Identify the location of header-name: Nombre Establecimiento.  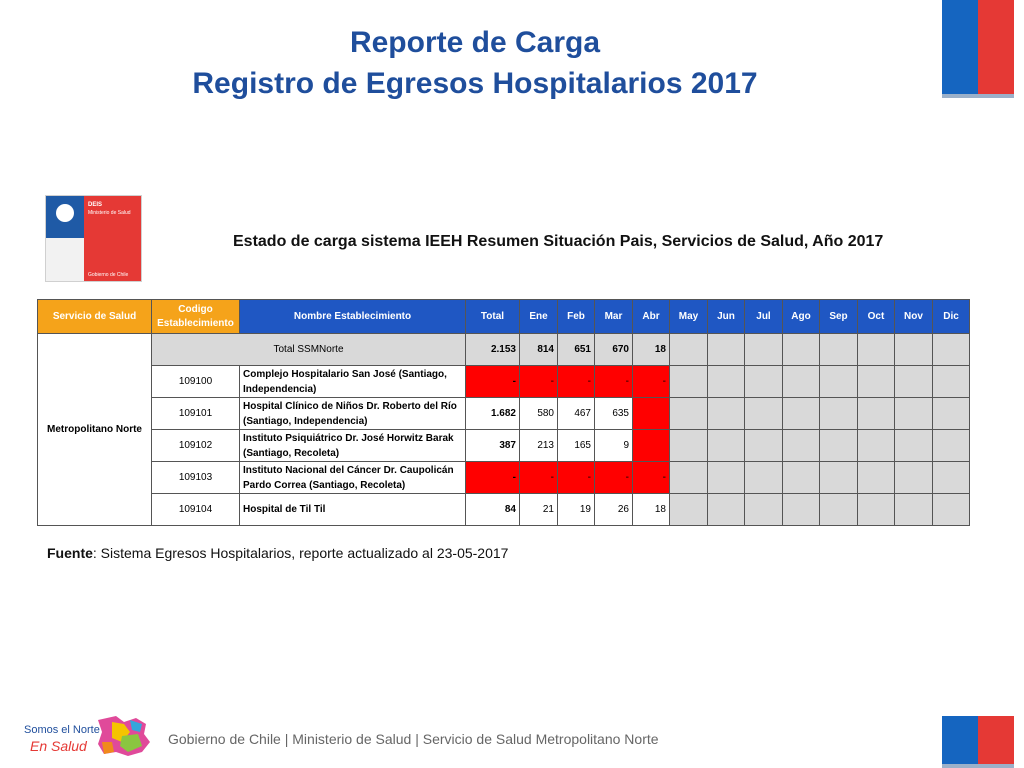
(352, 316).